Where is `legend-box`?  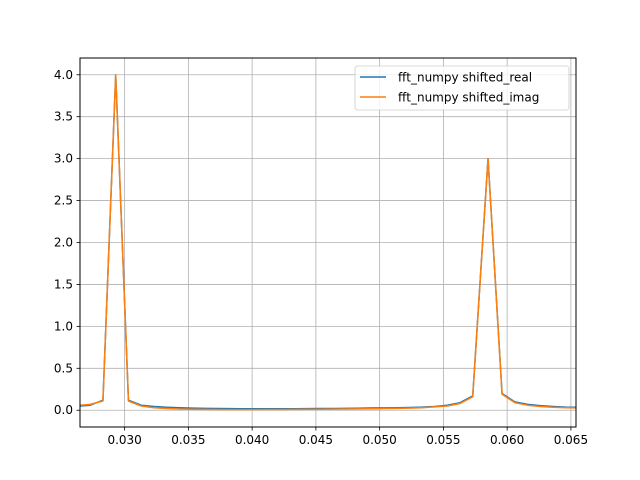 legend-box is located at coordinates (462, 88).